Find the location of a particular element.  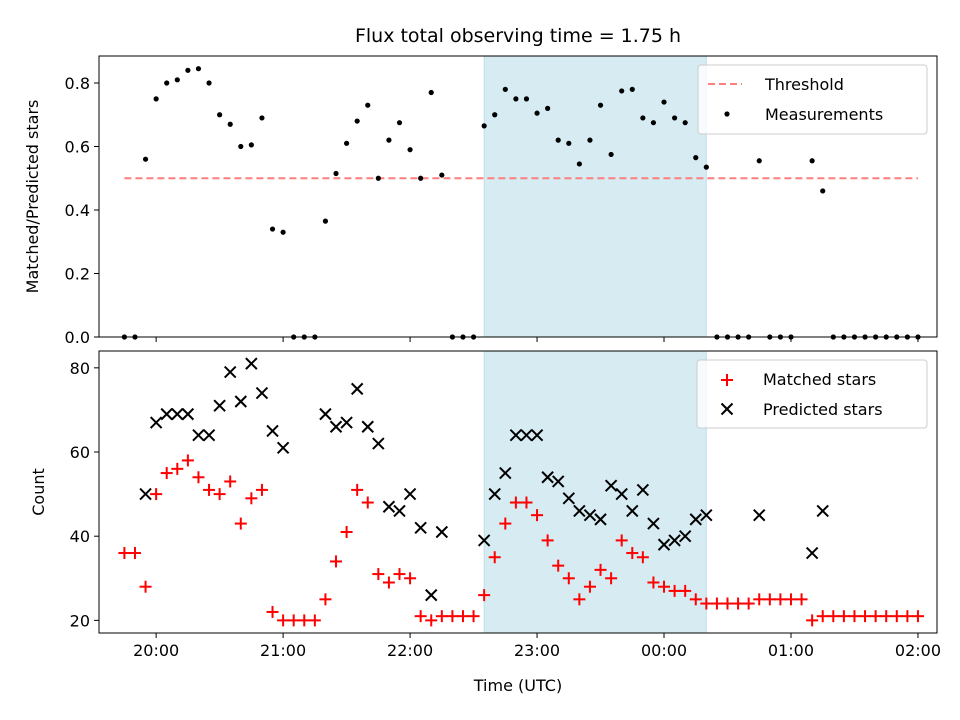

chart-title: Flux total observing time = 1.75 h is located at coordinates (518, 36).